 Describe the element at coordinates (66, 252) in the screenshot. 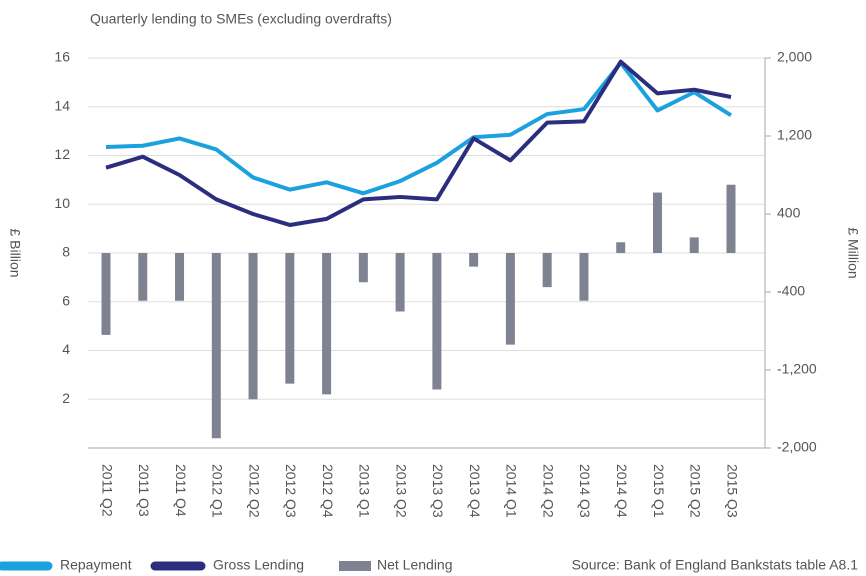

I see `y-tick-label: 8` at that location.